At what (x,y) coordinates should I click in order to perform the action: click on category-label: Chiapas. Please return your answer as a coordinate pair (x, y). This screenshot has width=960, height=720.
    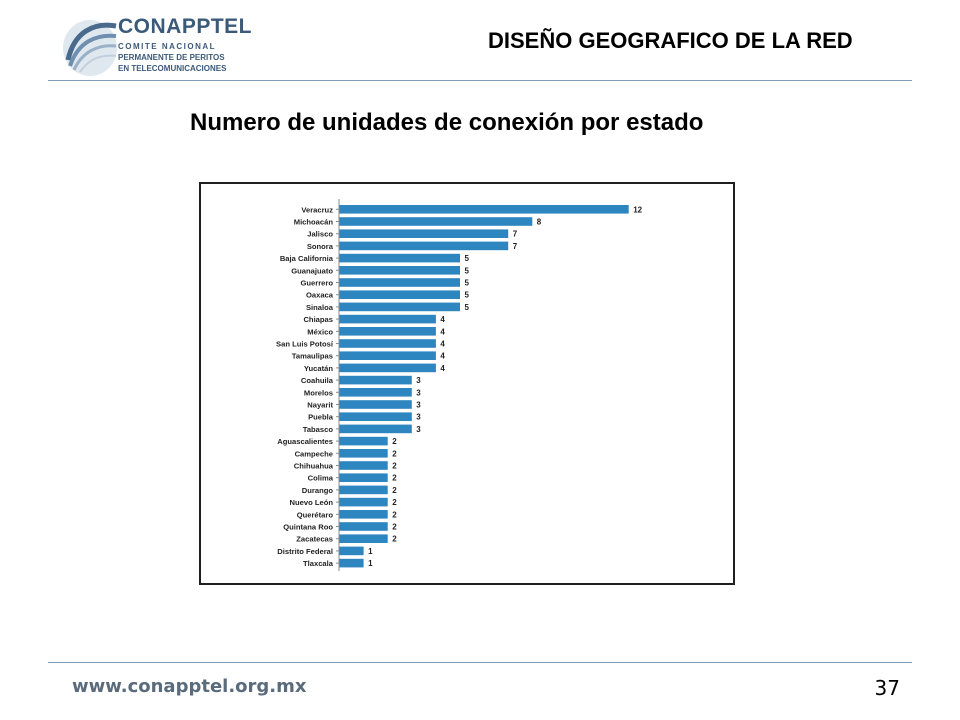
    Looking at the image, I should click on (318, 319).